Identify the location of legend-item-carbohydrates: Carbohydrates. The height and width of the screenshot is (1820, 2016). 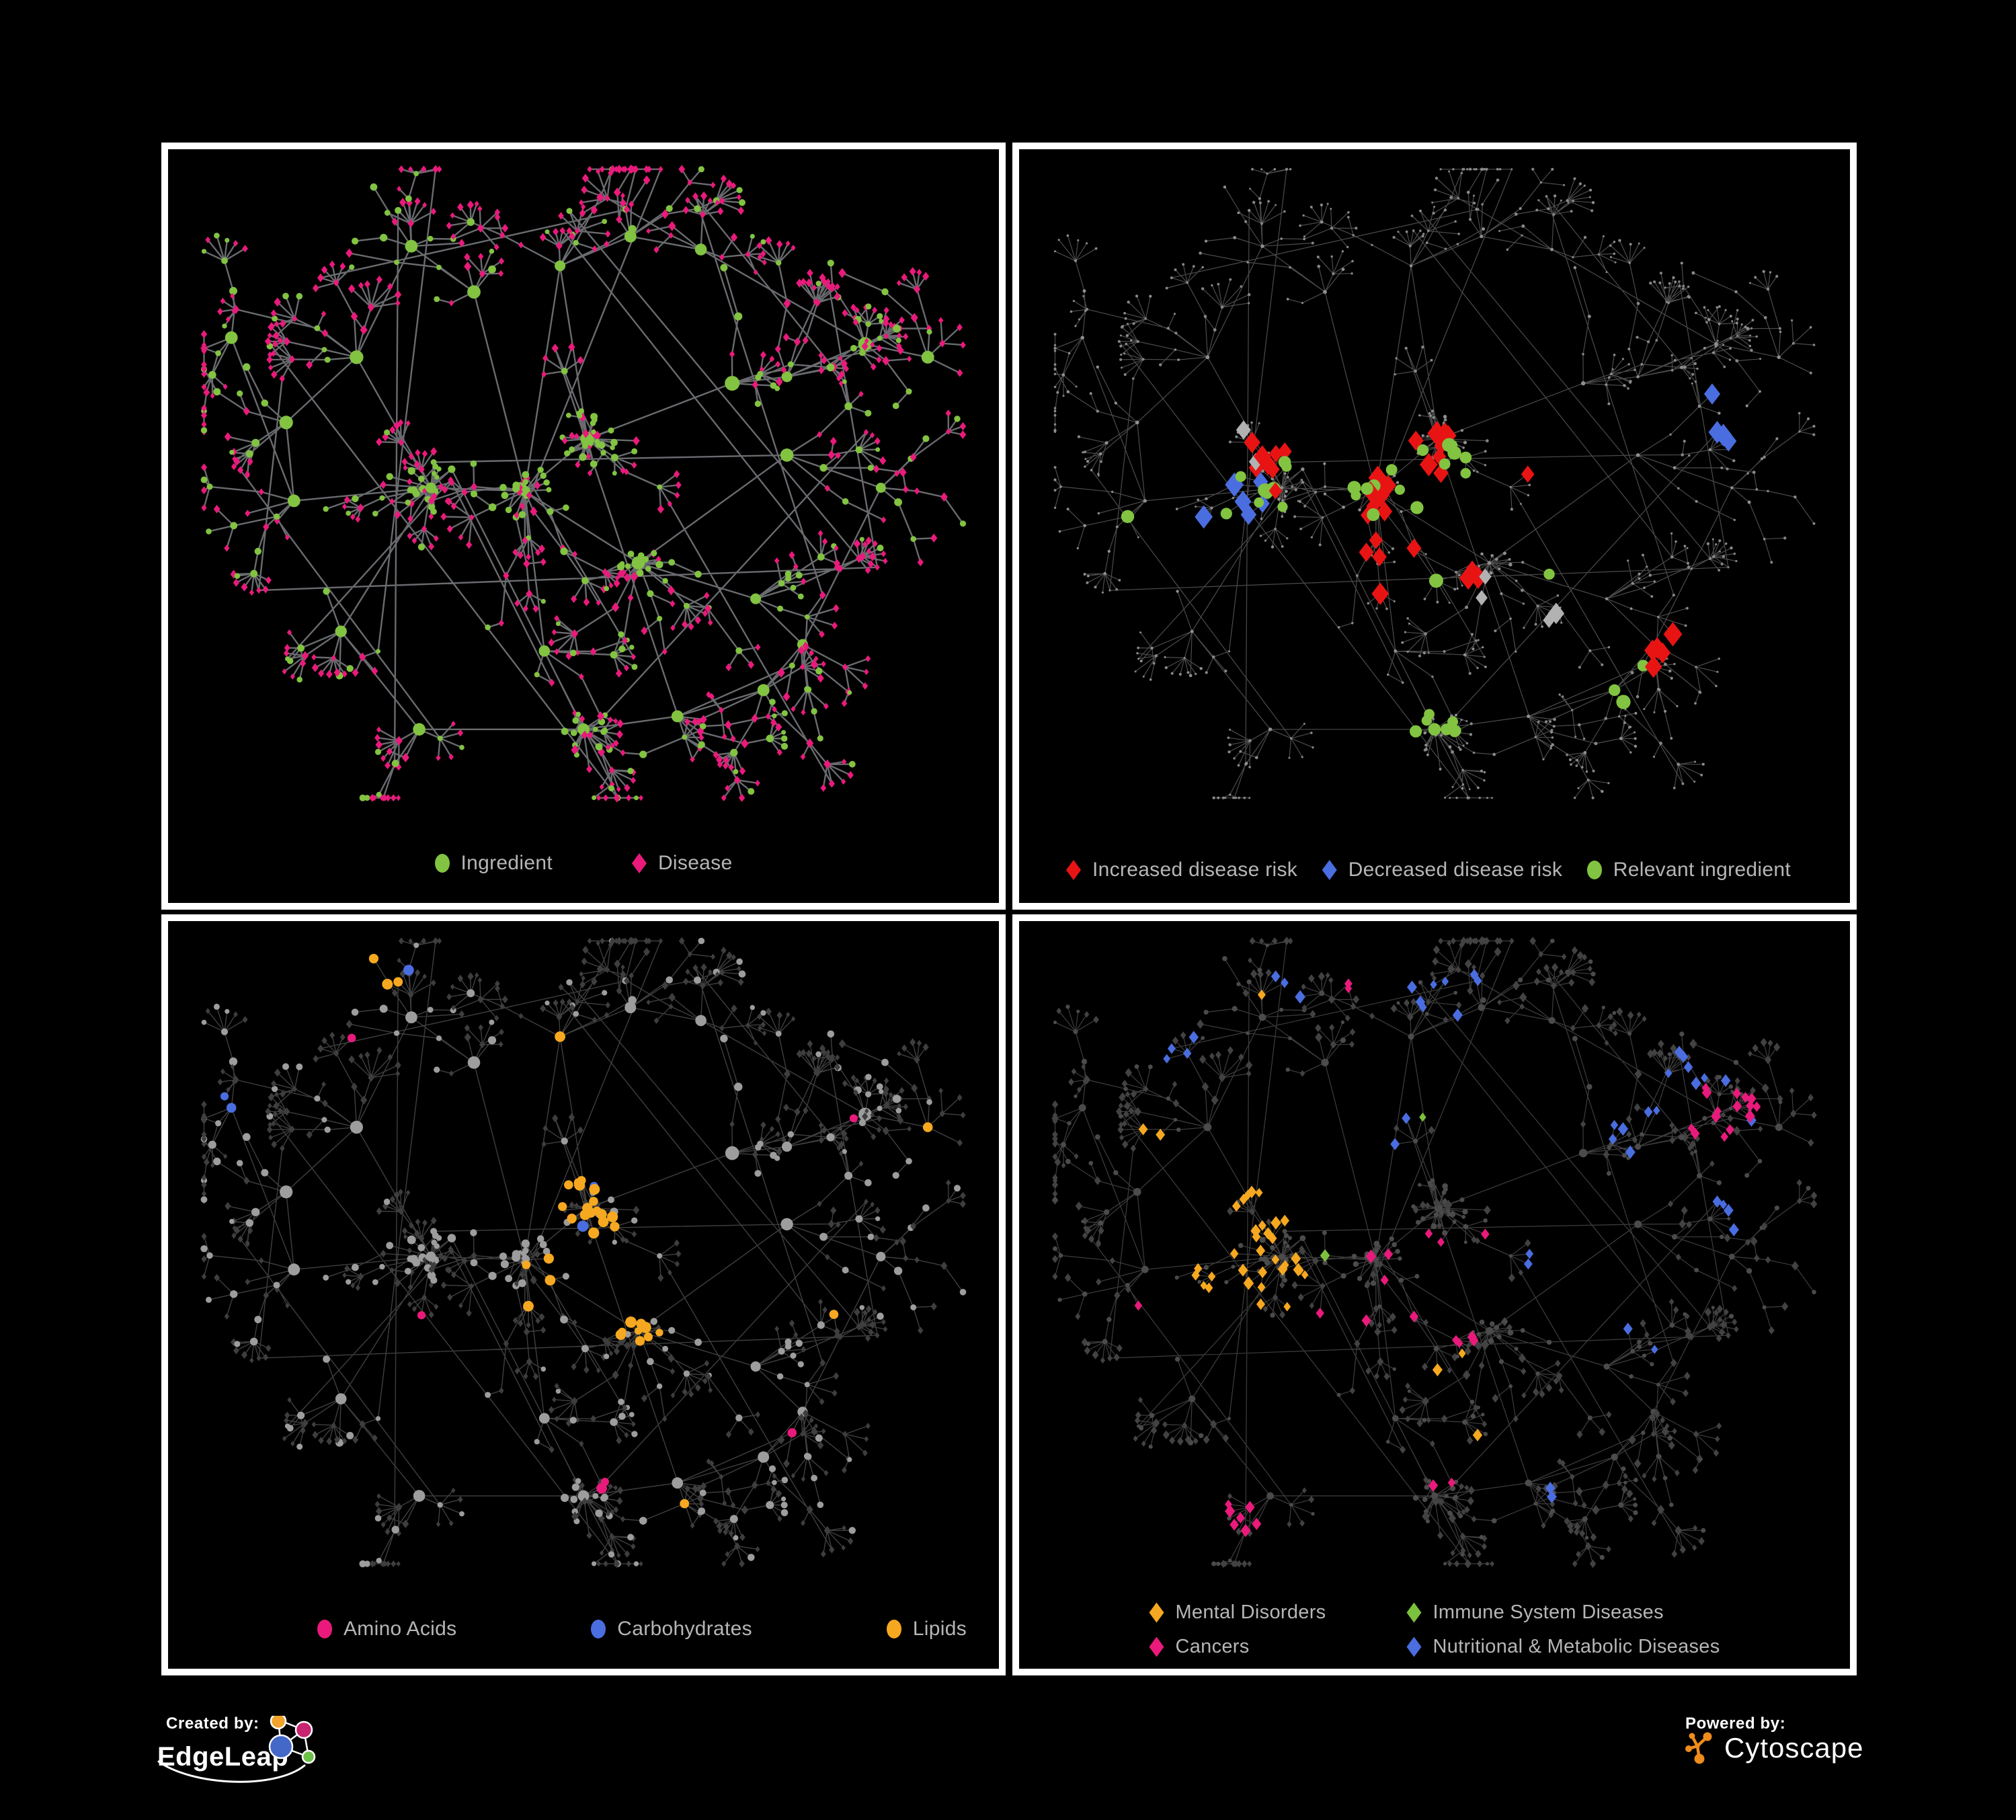
(671, 1629).